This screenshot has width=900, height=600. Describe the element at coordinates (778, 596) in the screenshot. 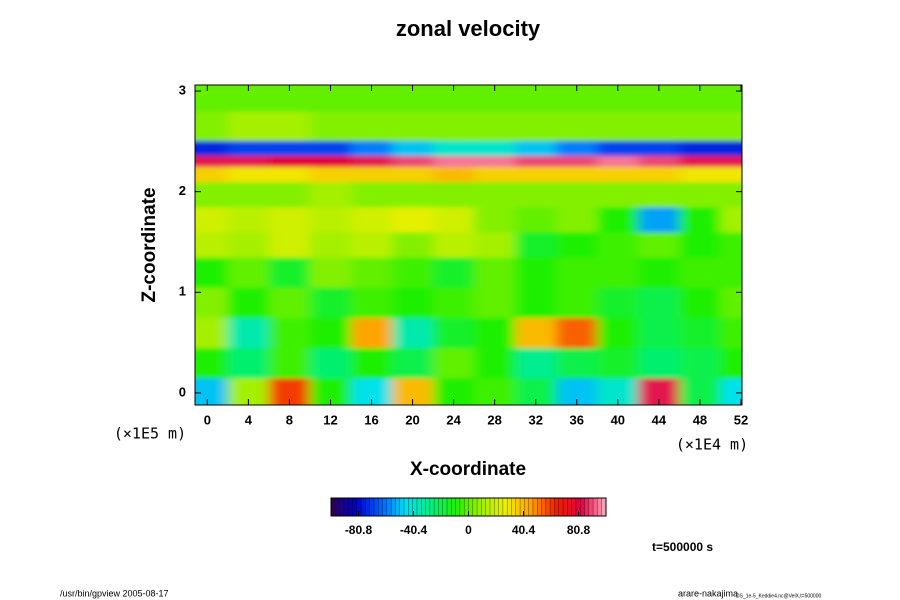

I see `footer-right-small: DS_1e-5_Keddie4.nc@VelX,t=500000` at that location.